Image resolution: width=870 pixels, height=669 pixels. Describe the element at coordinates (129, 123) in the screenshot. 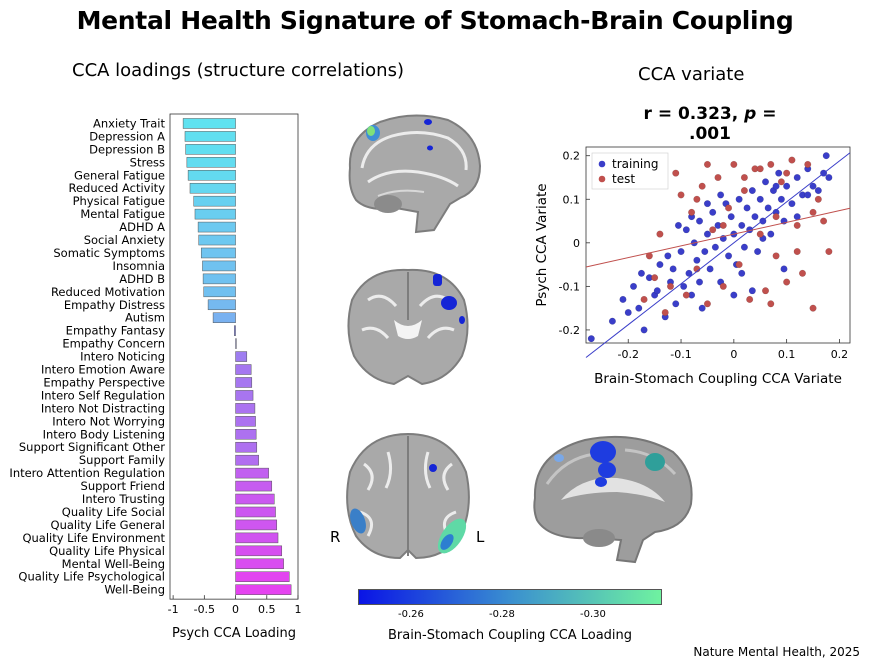

I see `category-label: Anxiety Trait` at that location.